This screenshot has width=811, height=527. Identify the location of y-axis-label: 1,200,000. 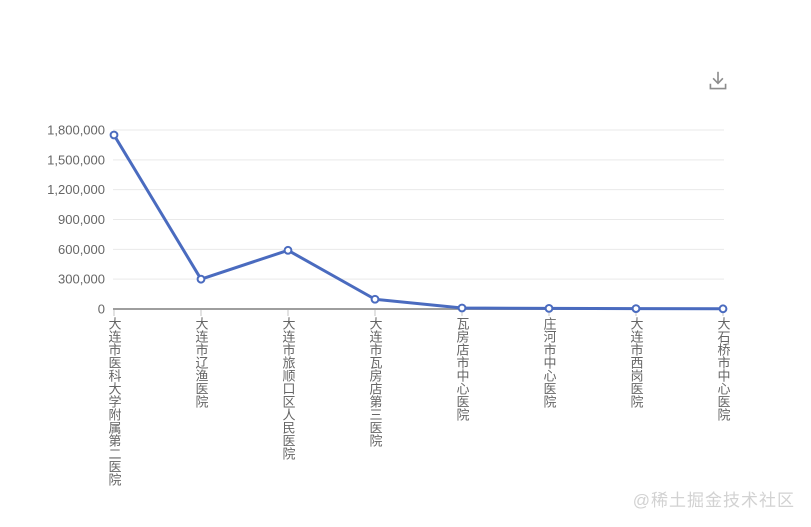
(76, 189).